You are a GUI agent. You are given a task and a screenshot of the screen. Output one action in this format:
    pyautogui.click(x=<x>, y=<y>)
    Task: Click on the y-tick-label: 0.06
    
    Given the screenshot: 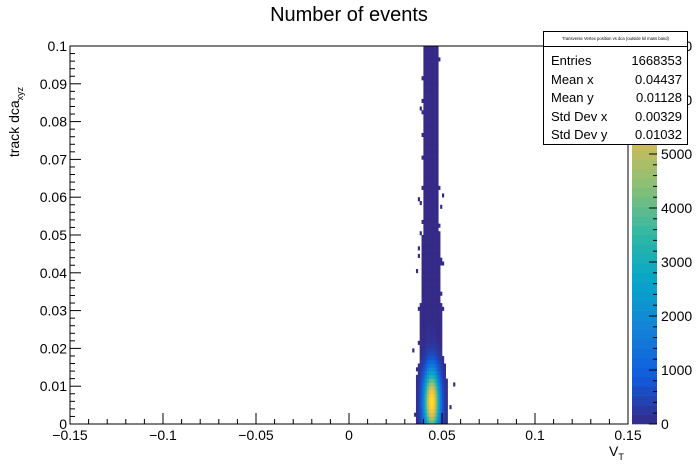 What is the action you would take?
    pyautogui.click(x=53, y=197)
    